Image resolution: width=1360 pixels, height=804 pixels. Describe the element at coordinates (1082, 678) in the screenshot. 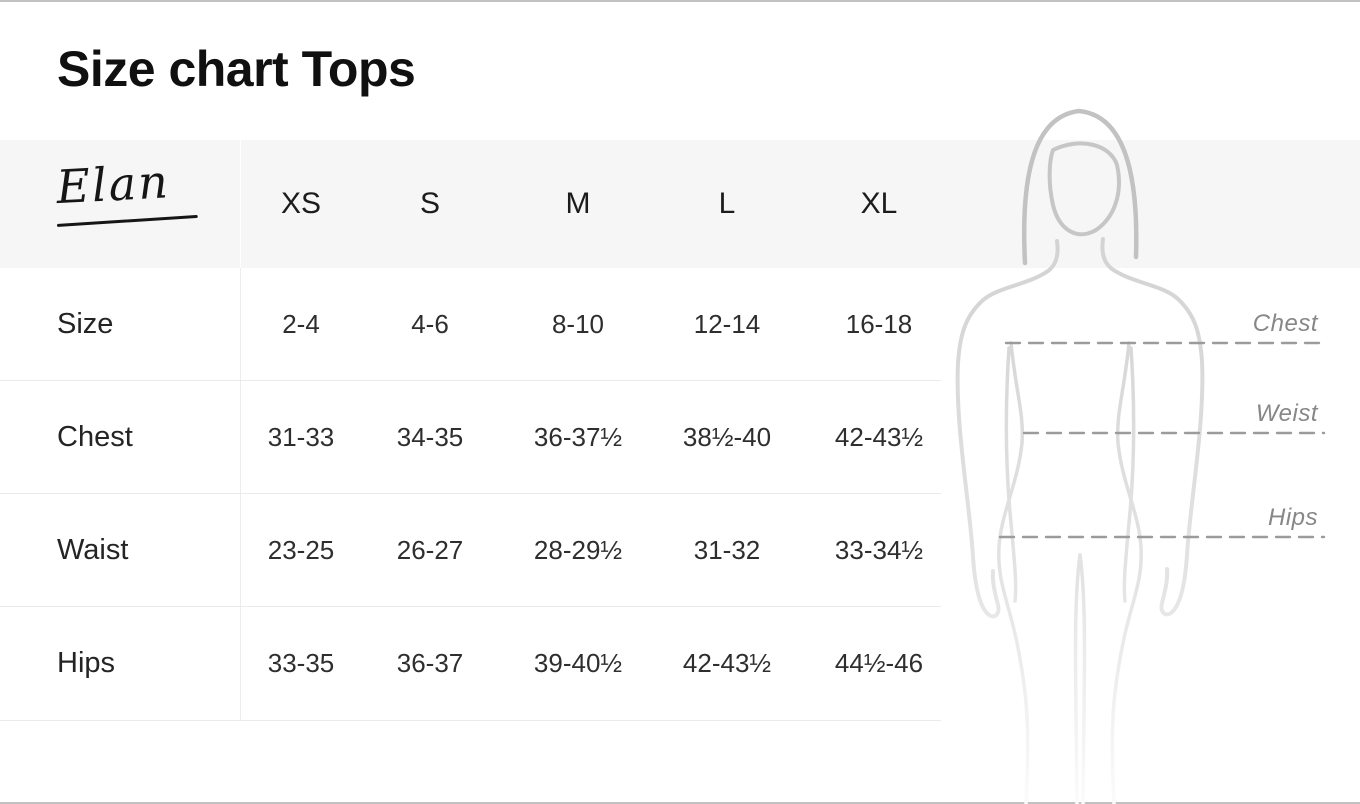

I see `inner-leg-right` at that location.